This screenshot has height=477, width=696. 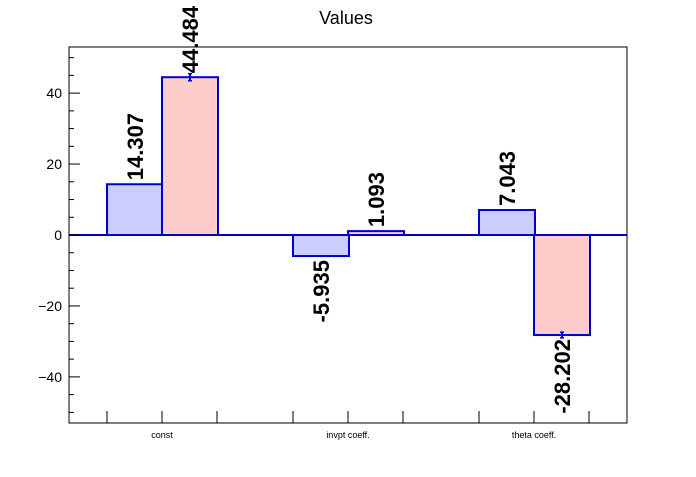 What do you see at coordinates (50, 377) in the screenshot?
I see `y-tick-label: −40` at bounding box center [50, 377].